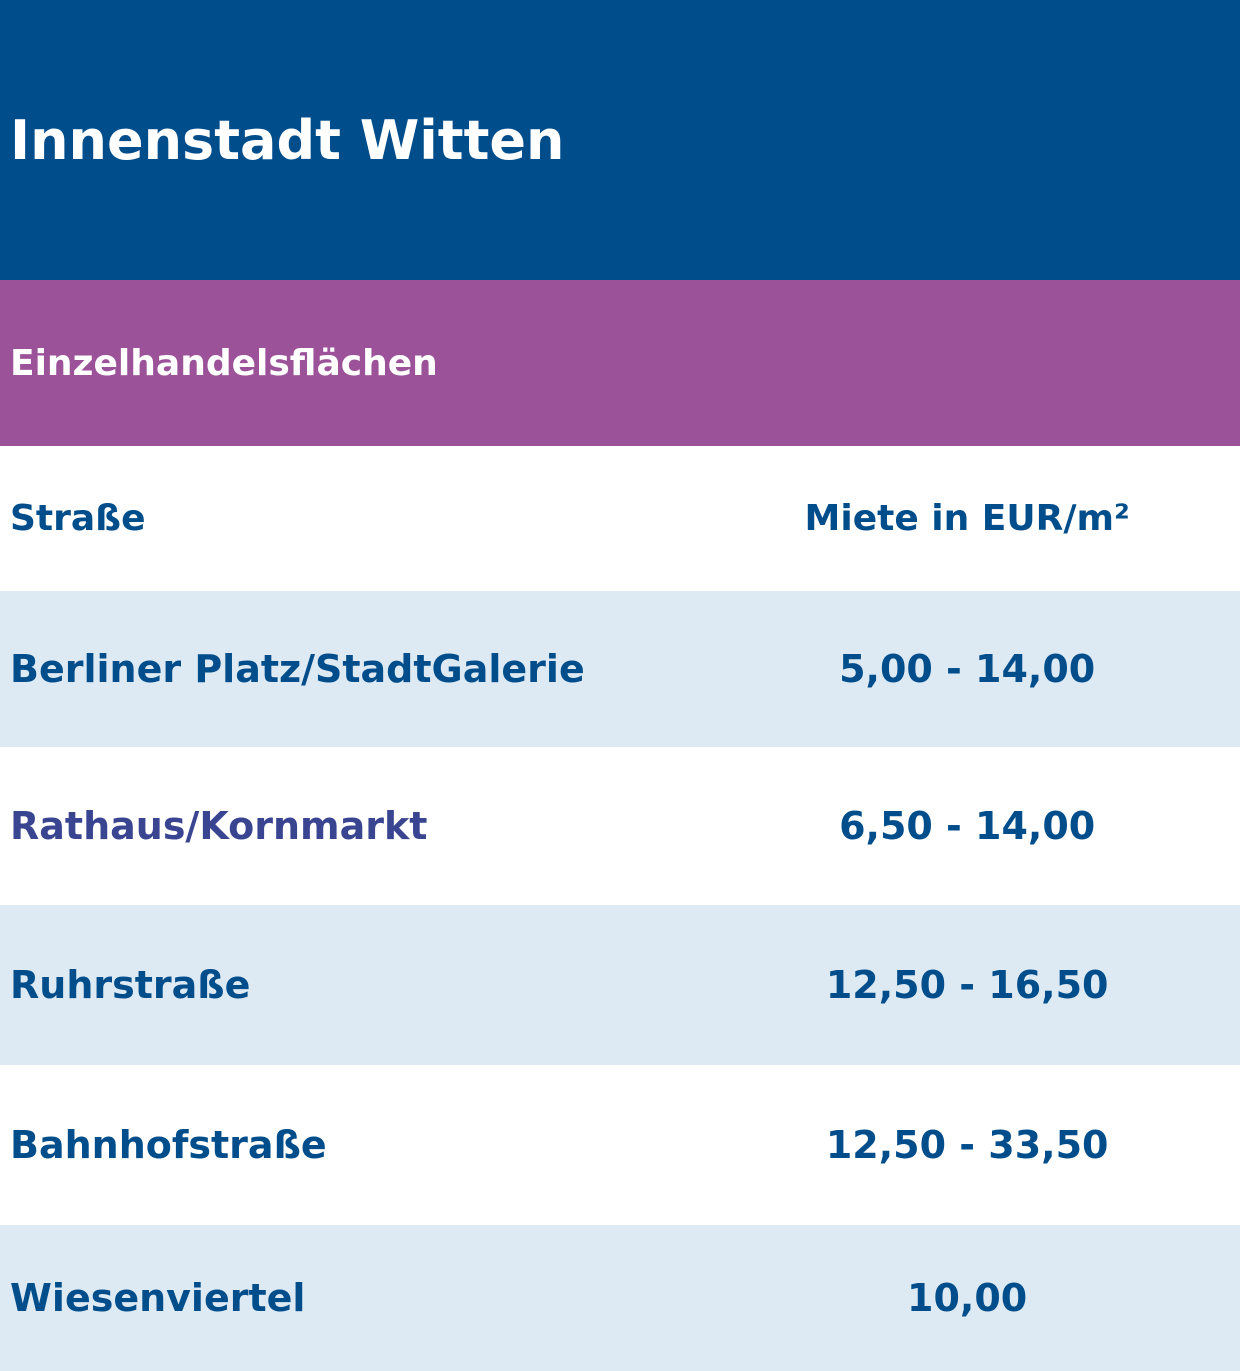 The width and height of the screenshot is (1240, 1371). Describe the element at coordinates (967, 1298) in the screenshot. I see `rent: 10,00` at that location.